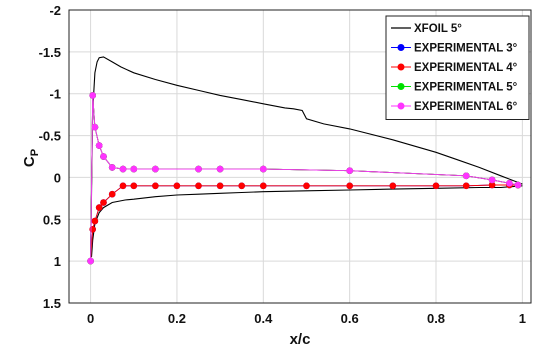 The height and width of the screenshot is (349, 534). Describe the element at coordinates (300, 339) in the screenshot. I see `x-axis-label: x/c` at that location.